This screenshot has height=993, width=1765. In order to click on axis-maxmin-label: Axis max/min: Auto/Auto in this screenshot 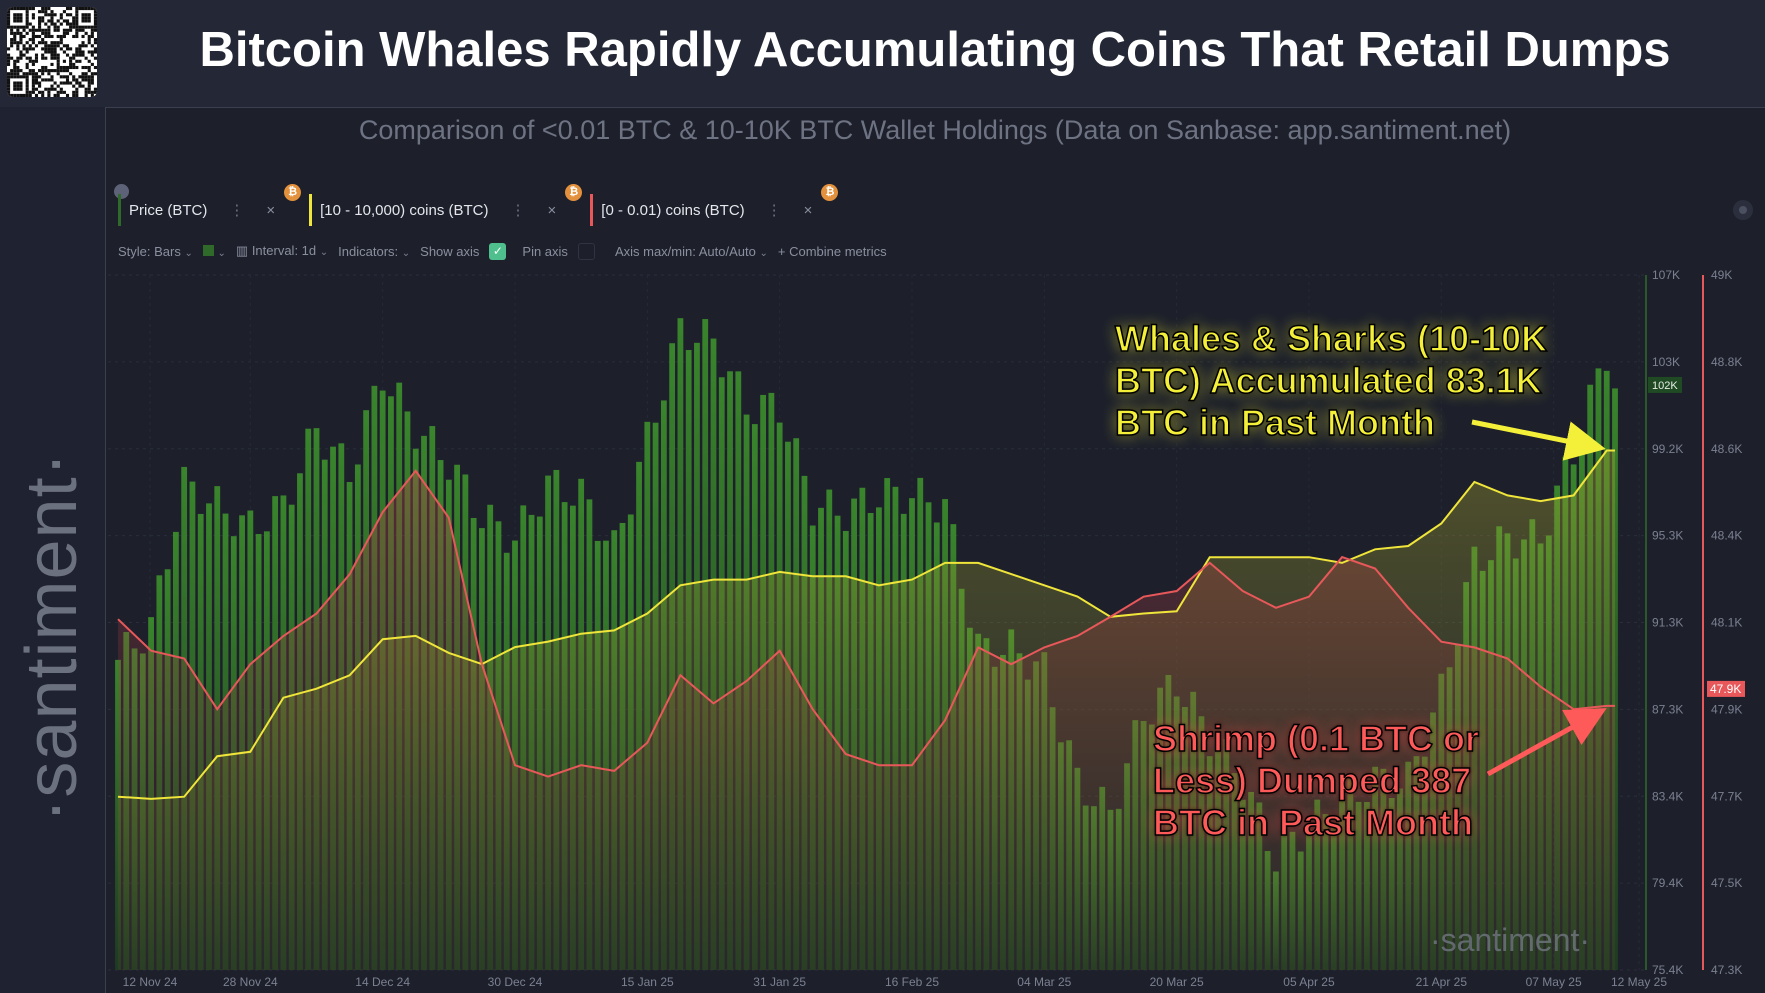, I will do `click(685, 251)`.